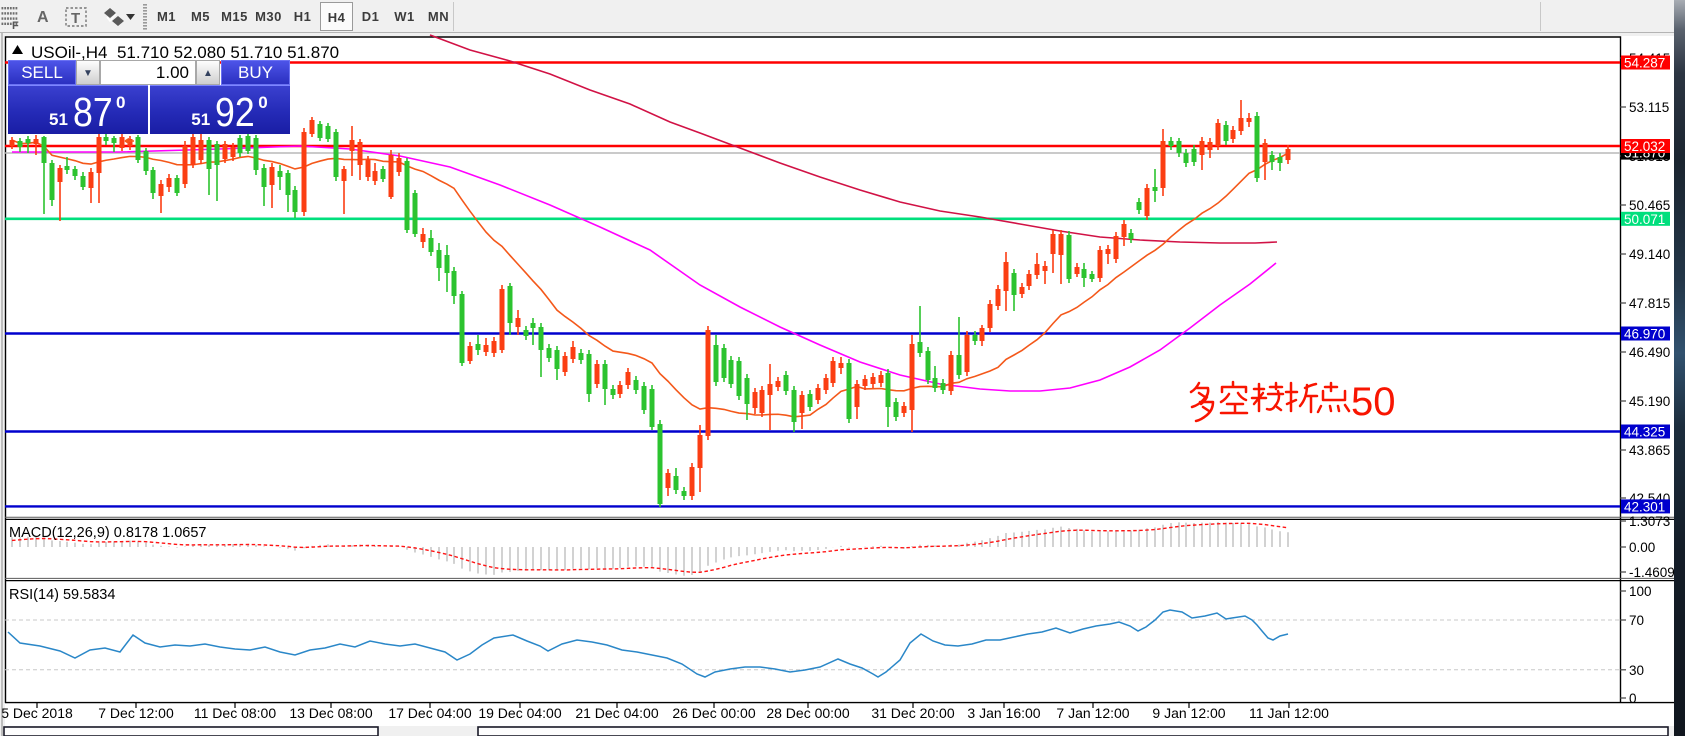 The width and height of the screenshot is (1685, 736). What do you see at coordinates (185, 52) in the screenshot?
I see `svg-text:USOil-,H4 51.710 52.080 51.71: USOil-,H4 51.710 52.080 51.710 51.870` at bounding box center [185, 52].